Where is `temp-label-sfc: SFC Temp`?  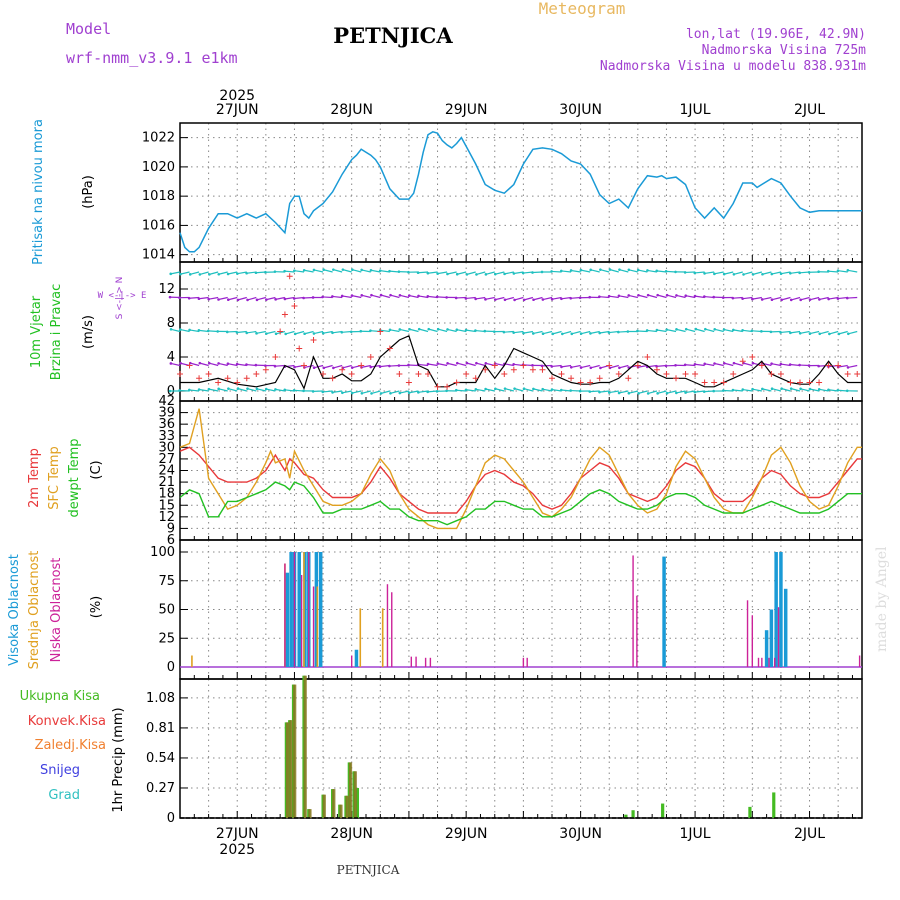
temp-label-sfc: SFC Temp is located at coordinates (54, 478).